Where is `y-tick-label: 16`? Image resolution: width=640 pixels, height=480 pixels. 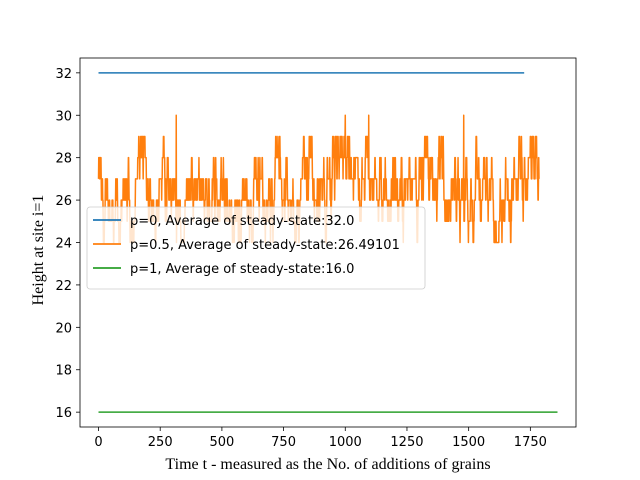 y-tick-label: 16 is located at coordinates (63, 413).